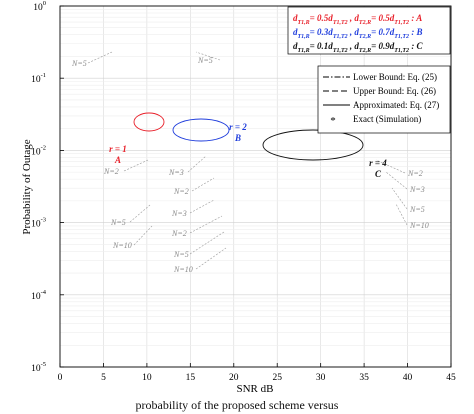  What do you see at coordinates (378, 174) in the screenshot?
I see `svg-text: C` at bounding box center [378, 174].